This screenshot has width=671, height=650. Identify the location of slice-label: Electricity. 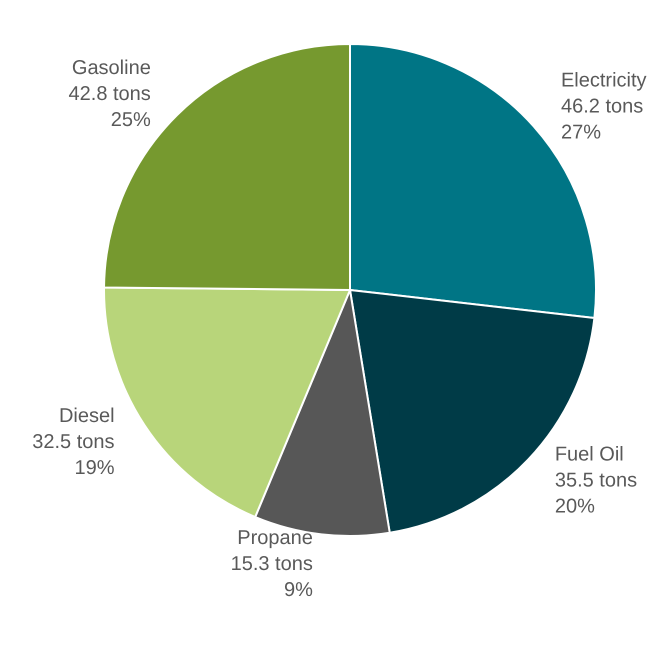
(603, 80).